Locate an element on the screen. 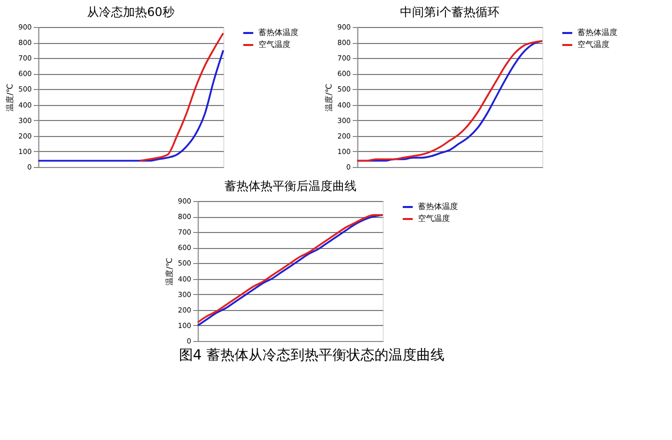  chart-title: 中间第i个蓄热循环 is located at coordinates (450, 12).